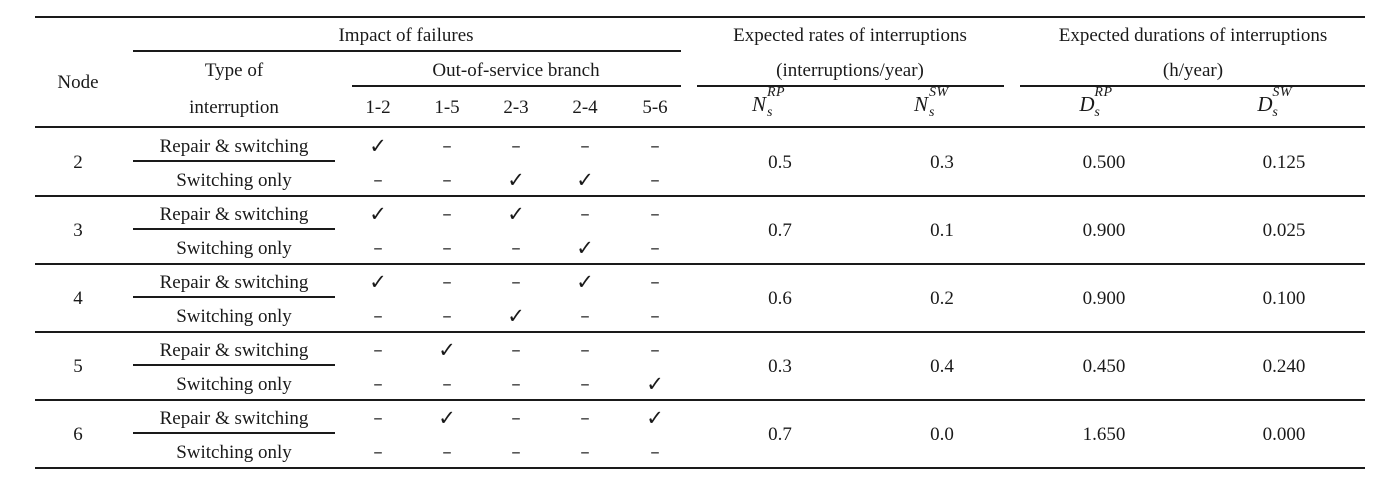 The width and height of the screenshot is (1400, 483). I want to click on rates-underline, so click(850, 86).